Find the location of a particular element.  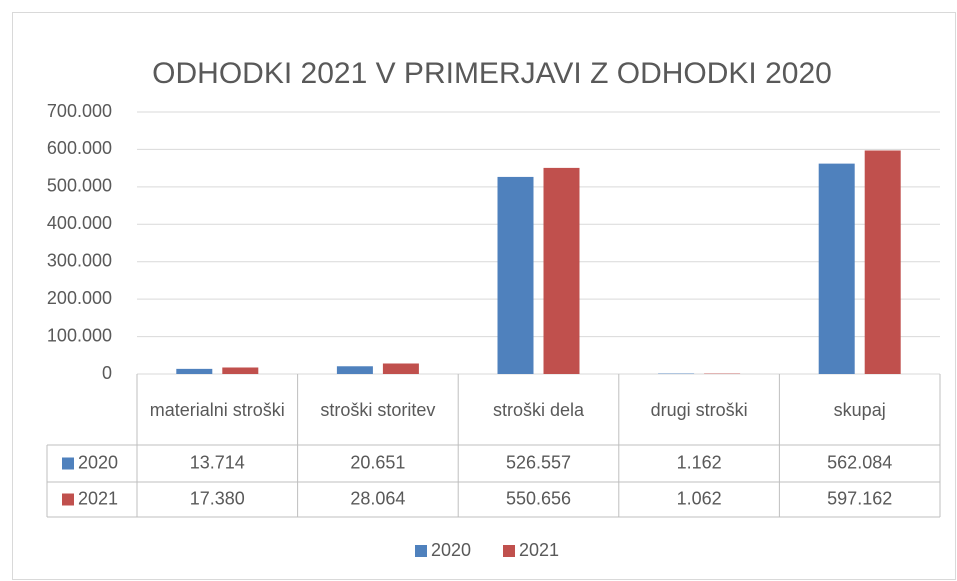

y-tick-label: 500.000 is located at coordinates (79, 186).